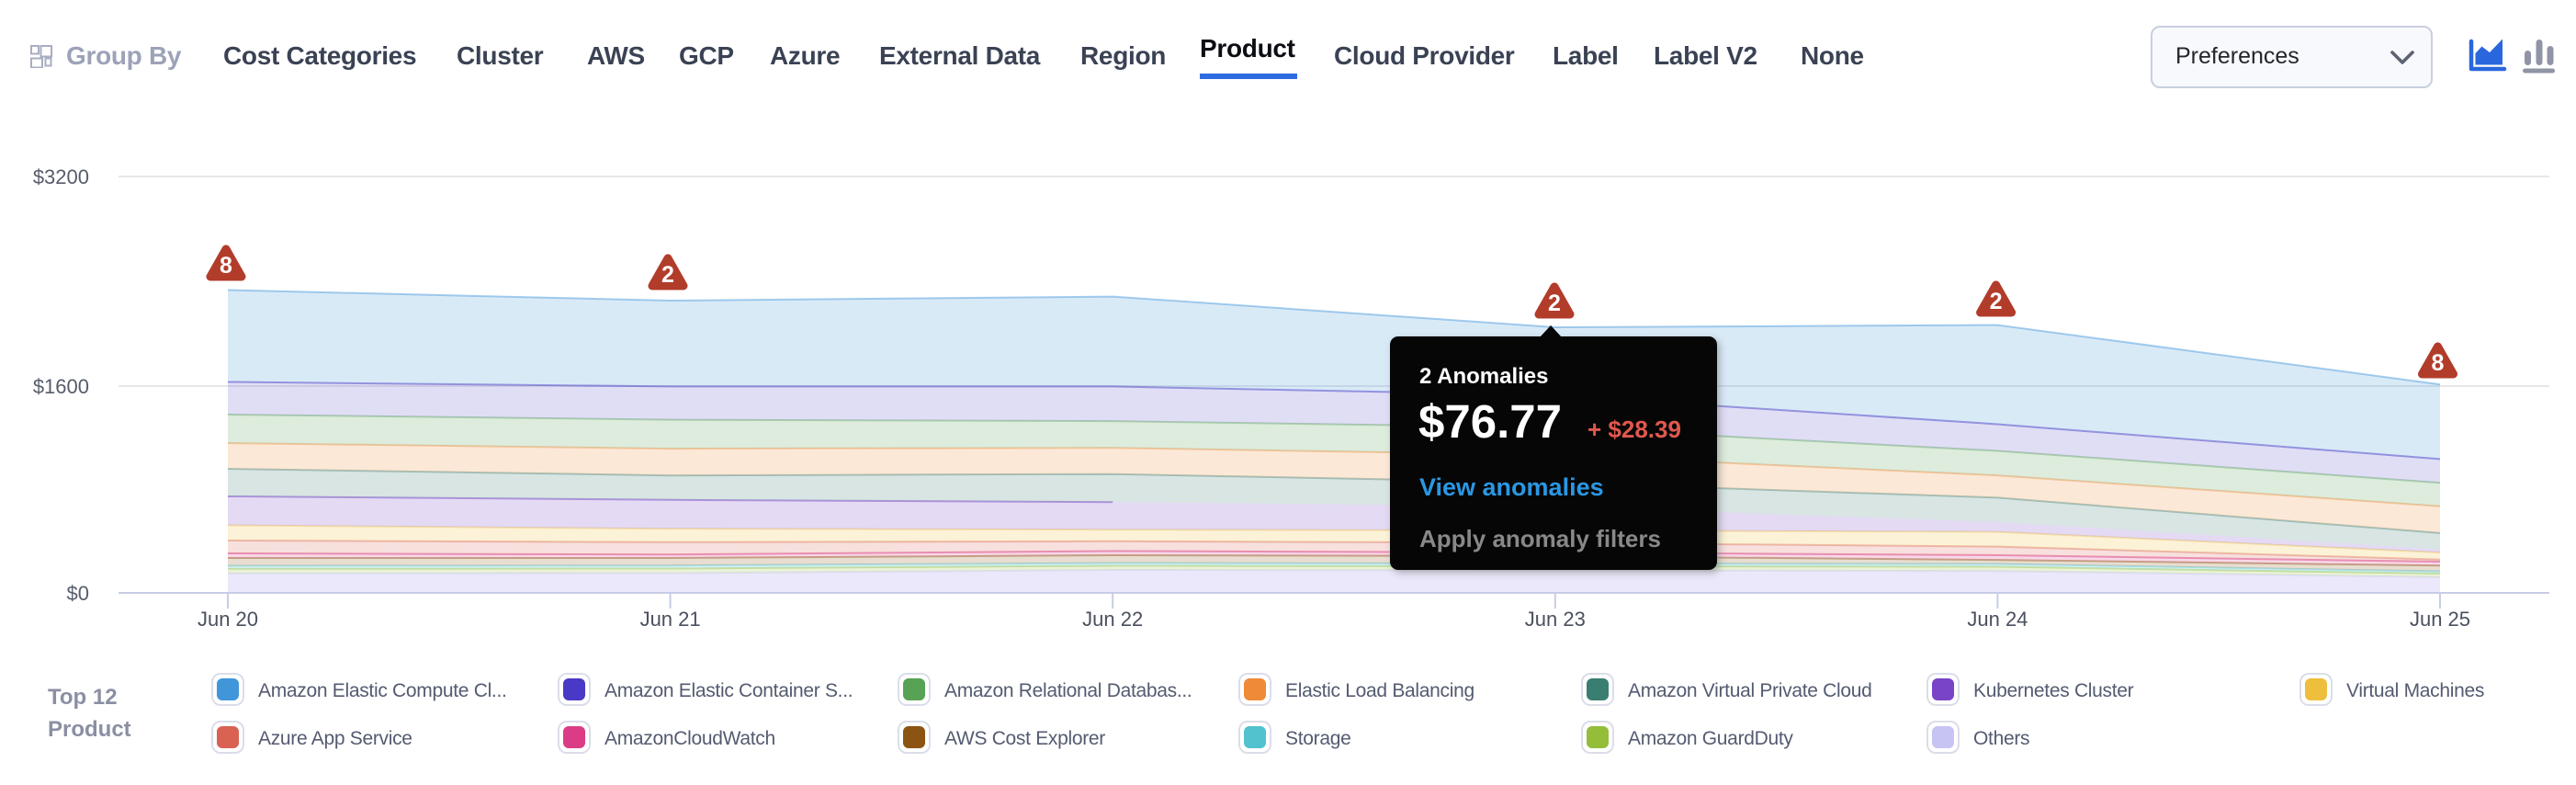  What do you see at coordinates (2440, 619) in the screenshot?
I see `svg-text: Jun 25` at bounding box center [2440, 619].